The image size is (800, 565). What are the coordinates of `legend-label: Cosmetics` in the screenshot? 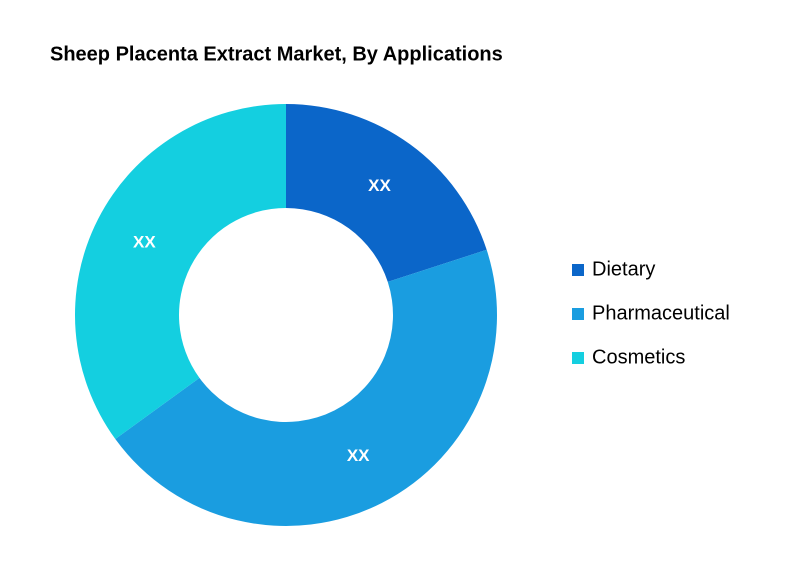 It's located at (638, 357).